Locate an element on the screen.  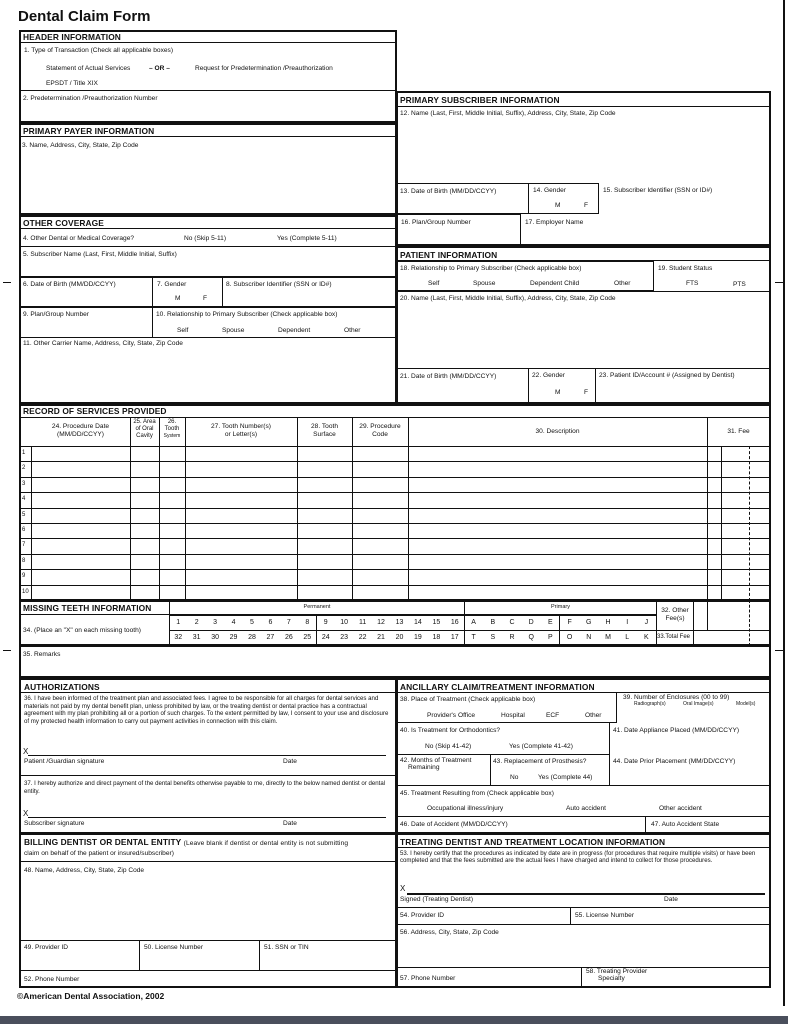
tooth-M: M is located at coordinates (608, 637).